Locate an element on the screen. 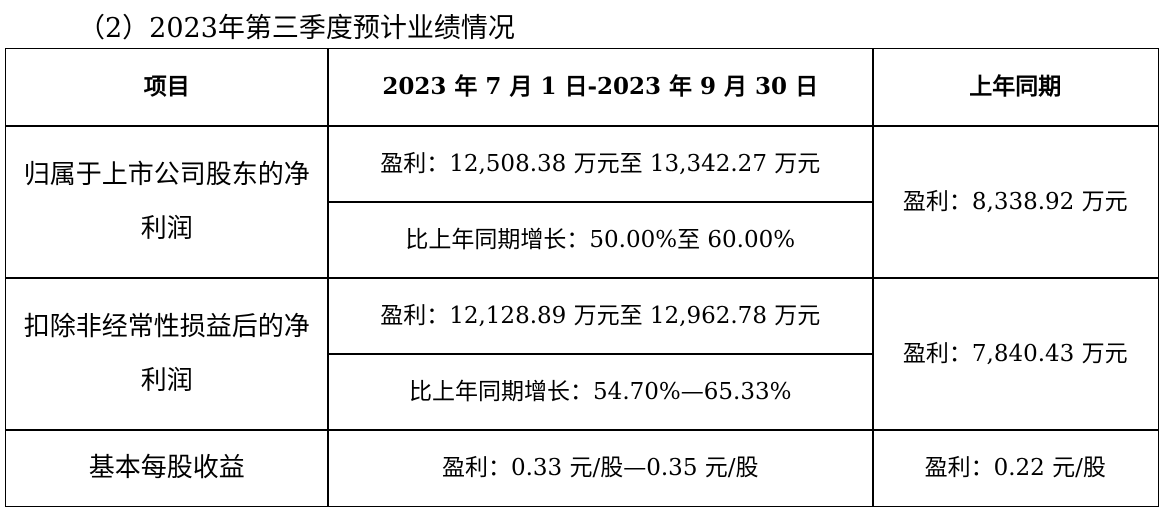 The height and width of the screenshot is (516, 1170). current-value: 比上年同期增长：50.00%至 60.00% is located at coordinates (600, 239).